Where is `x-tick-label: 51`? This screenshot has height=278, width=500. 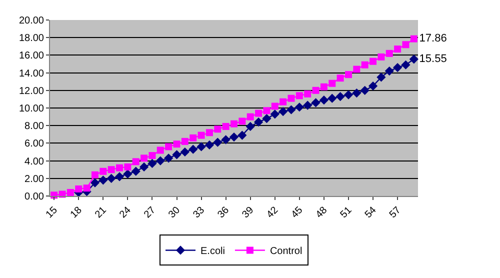
x-tick-label: 51 is located at coordinates (346, 212).